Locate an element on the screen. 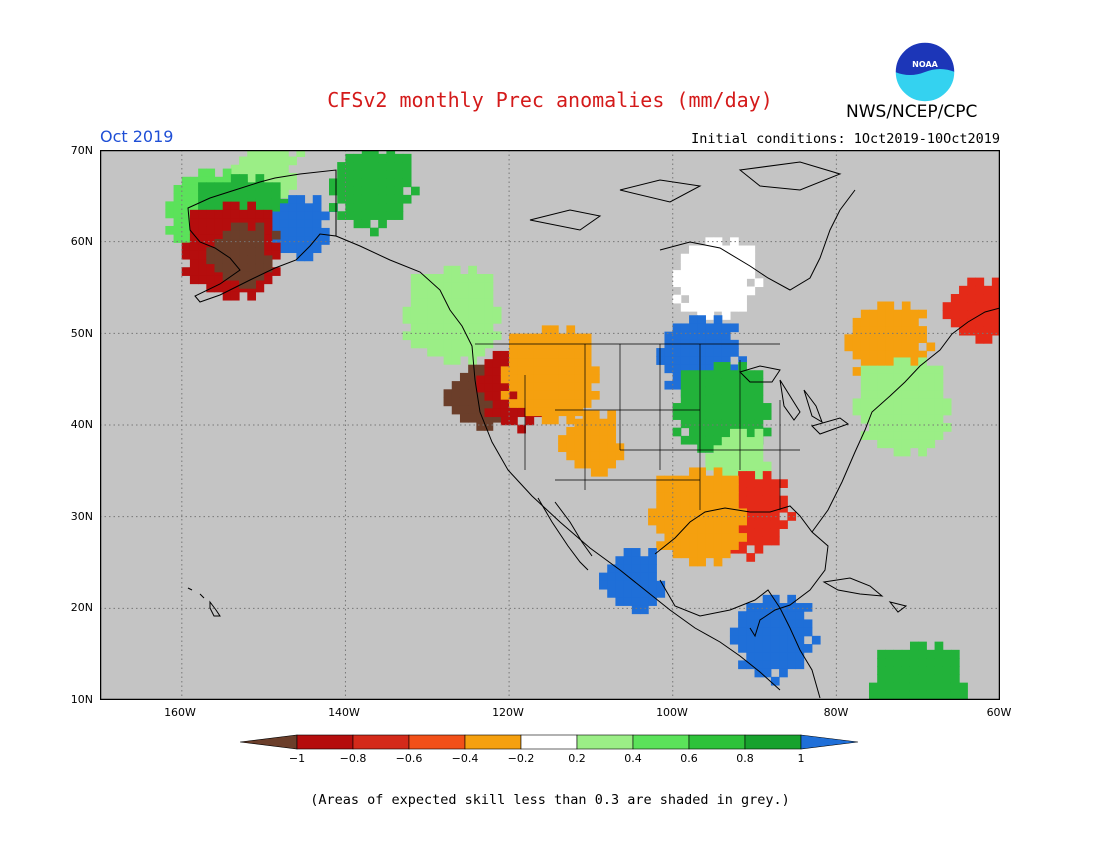 This screenshot has height=850, width=1100. color-legend is located at coordinates (549, 742).